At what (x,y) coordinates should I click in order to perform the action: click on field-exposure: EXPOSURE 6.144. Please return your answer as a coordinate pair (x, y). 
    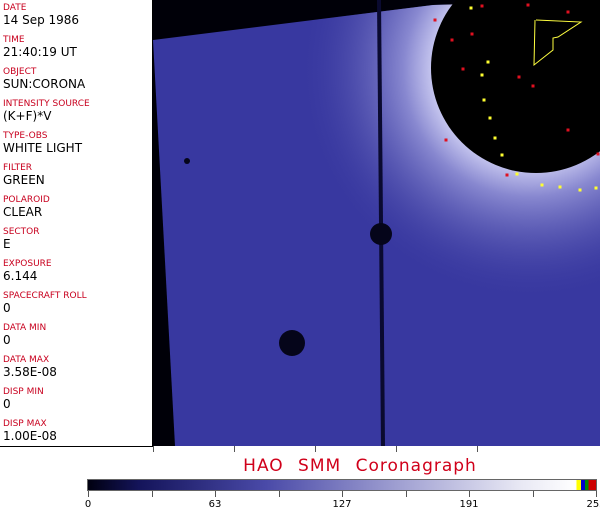
    Looking at the image, I should click on (27, 271).